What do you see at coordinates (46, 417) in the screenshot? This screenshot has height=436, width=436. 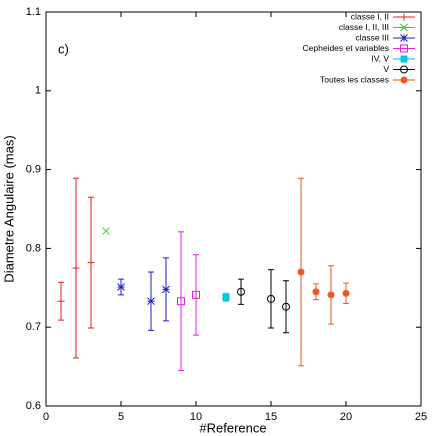 I see `x-tick-label: 0` at bounding box center [46, 417].